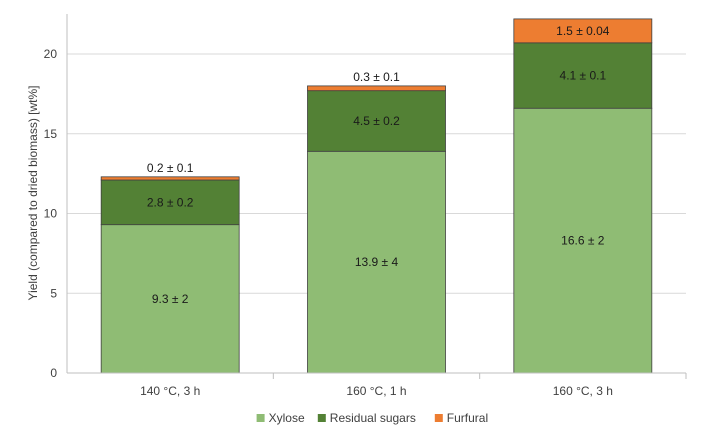 Image resolution: width=701 pixels, height=442 pixels. I want to click on data-label: 0.3 ± 0.1, so click(376, 77).